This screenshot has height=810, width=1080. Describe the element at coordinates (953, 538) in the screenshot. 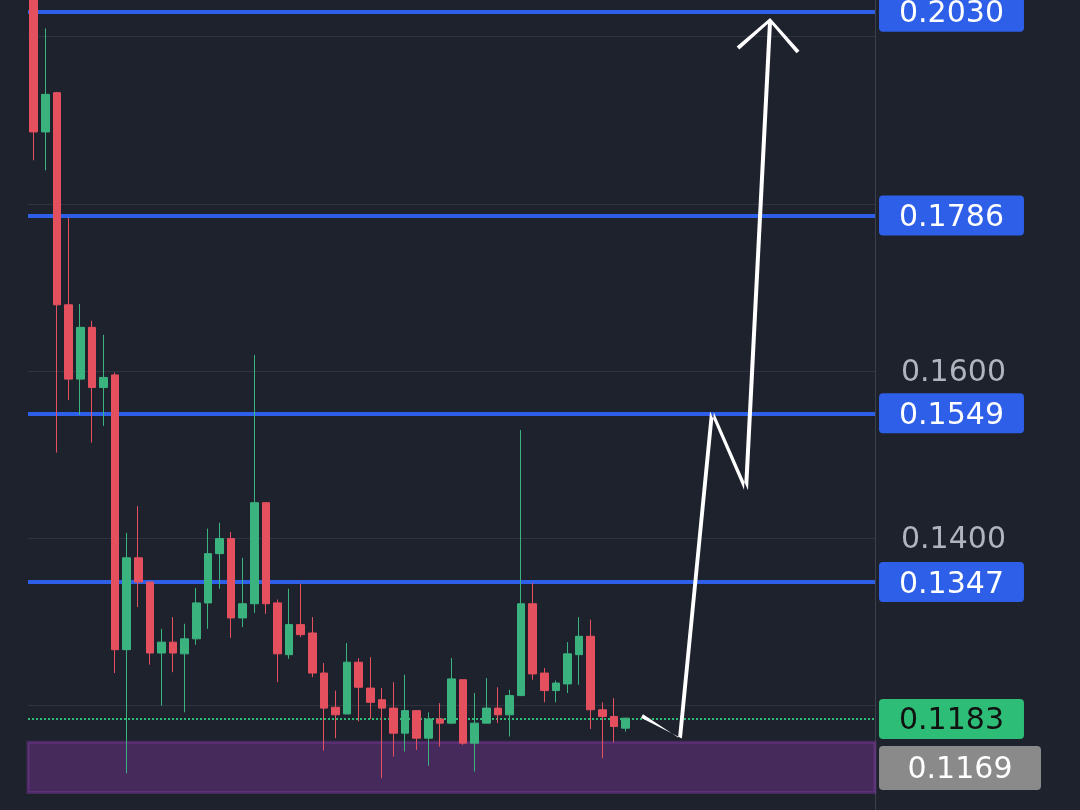

I see `y-tick-label: 0.1400` at that location.